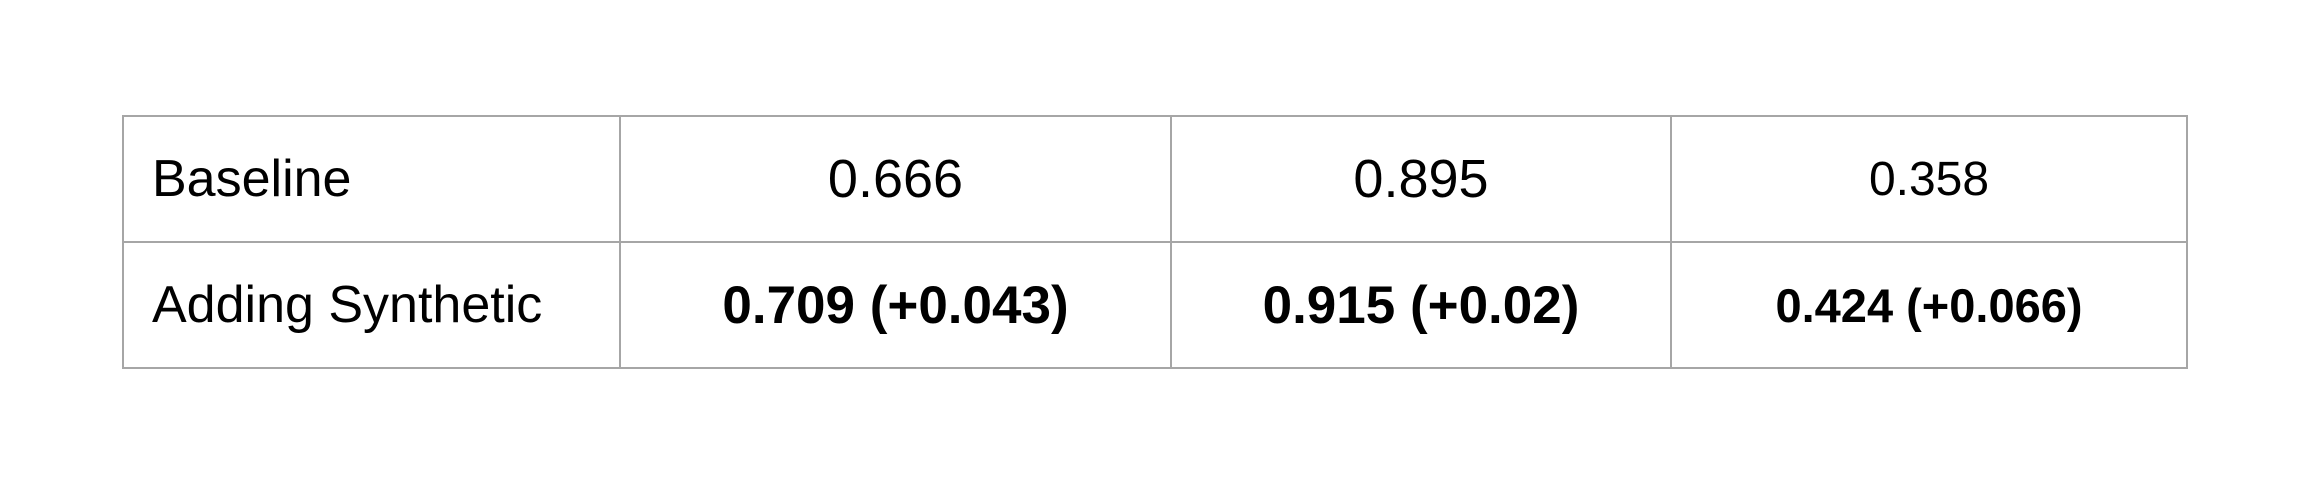 This screenshot has height=480, width=2298. What do you see at coordinates (895, 179) in the screenshot?
I see `baseline-value-1: 0.666` at bounding box center [895, 179].